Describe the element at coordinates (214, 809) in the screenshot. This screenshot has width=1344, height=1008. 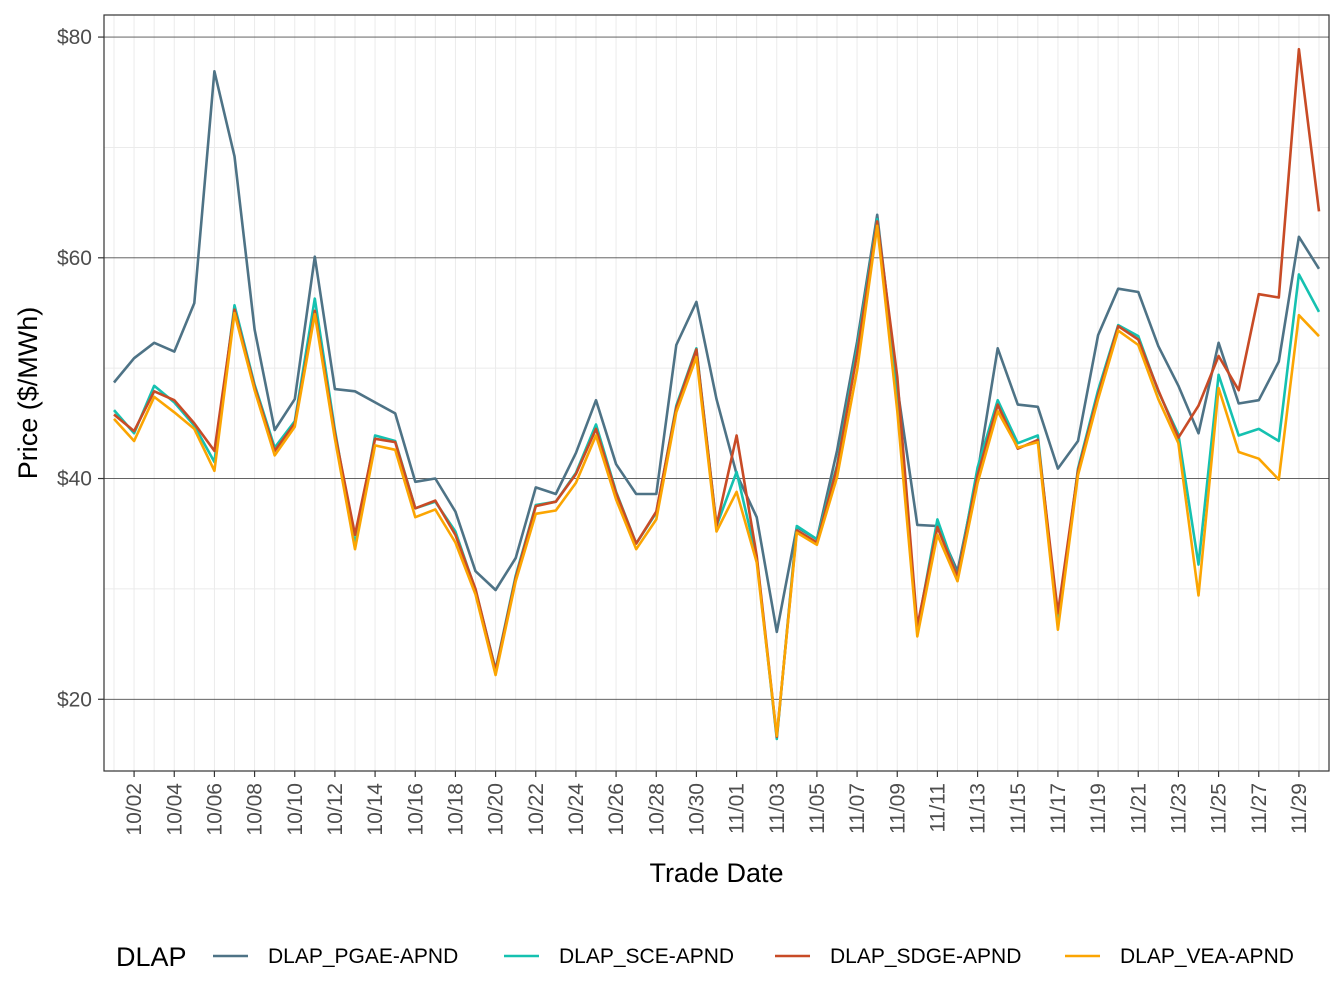
I see `x-tick-label: 10/06` at that location.